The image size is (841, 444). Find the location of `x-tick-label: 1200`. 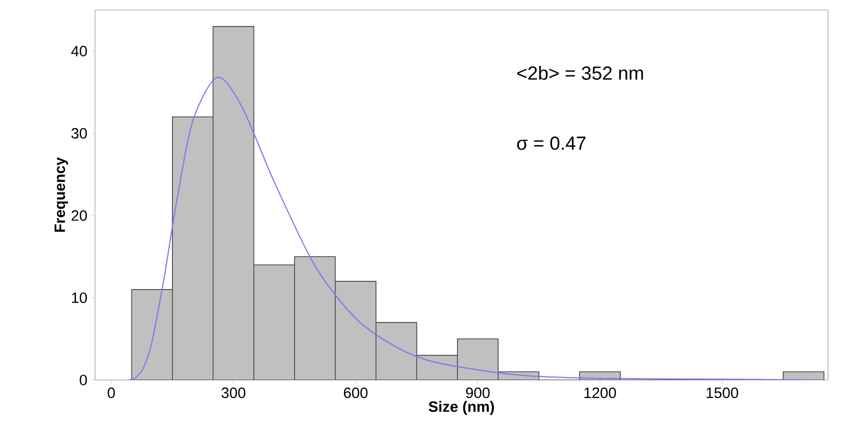

x-tick-label: 1200 is located at coordinates (600, 393).